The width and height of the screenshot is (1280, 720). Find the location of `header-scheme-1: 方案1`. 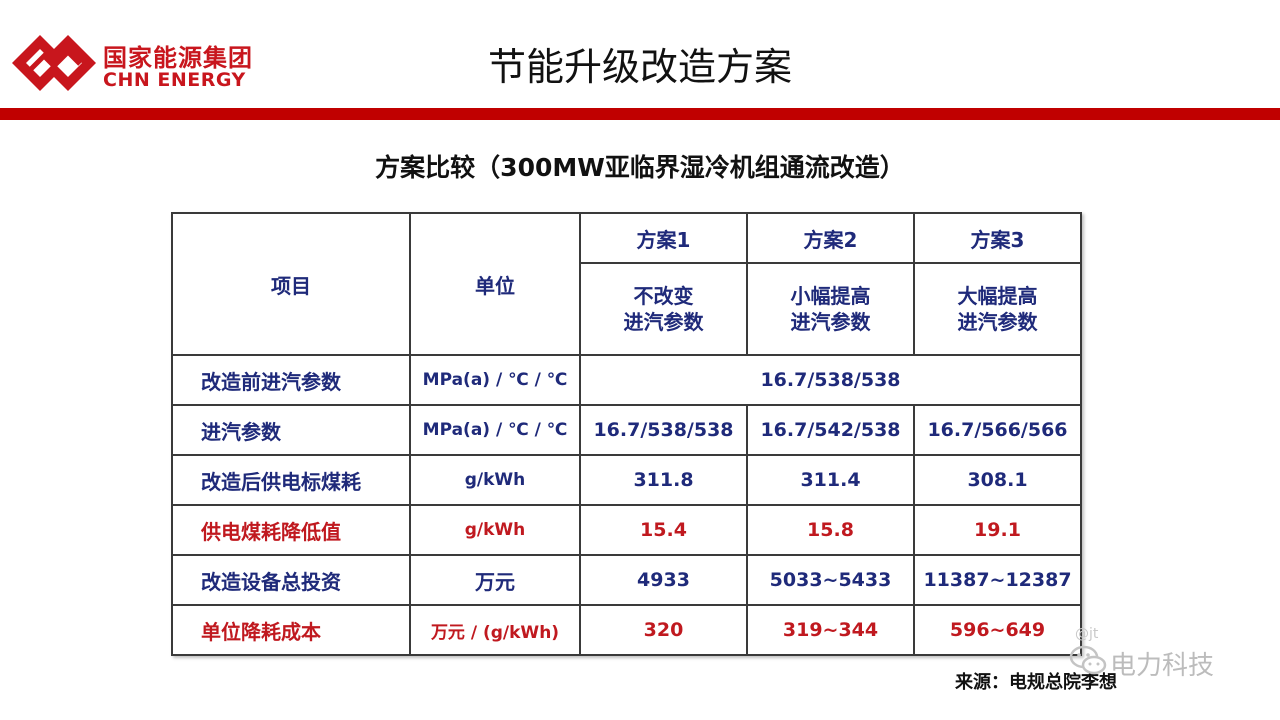

header-scheme-1: 方案1 is located at coordinates (663, 238).